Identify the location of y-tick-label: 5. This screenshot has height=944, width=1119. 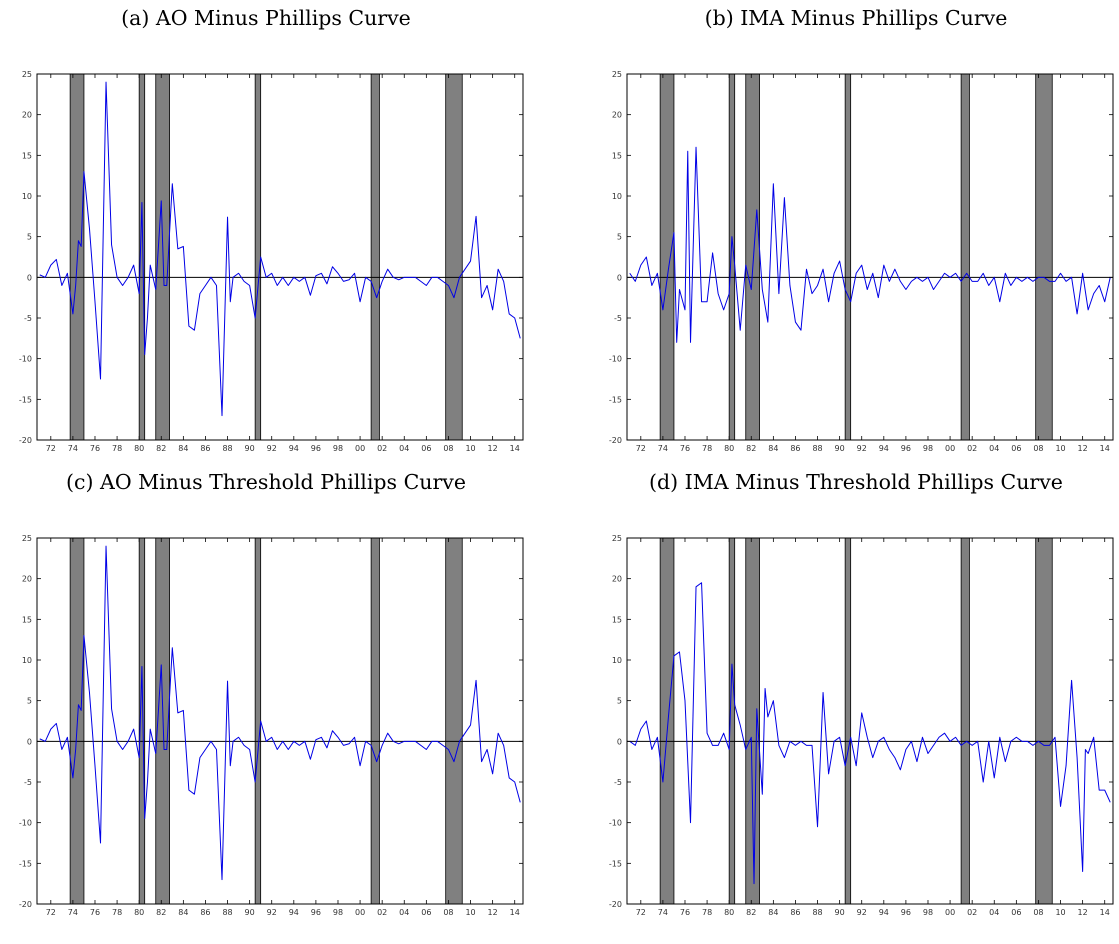
(29, 237).